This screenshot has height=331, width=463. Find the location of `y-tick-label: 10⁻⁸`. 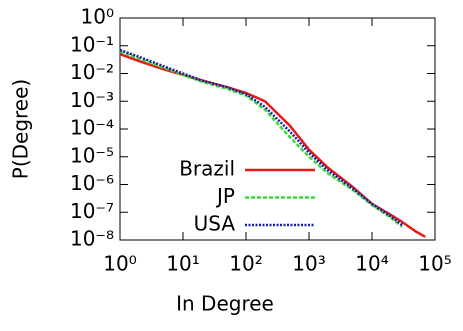

y-tick-label: 10⁻⁸ is located at coordinates (92, 239).